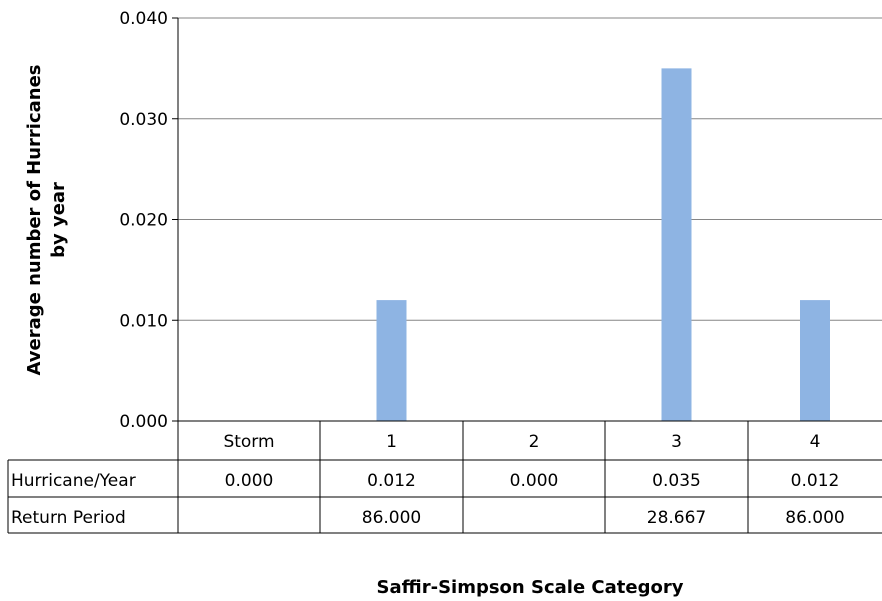 Image resolution: width=882 pixels, height=601 pixels. I want to click on table-row-label: Hurricane/Year, so click(73, 481).